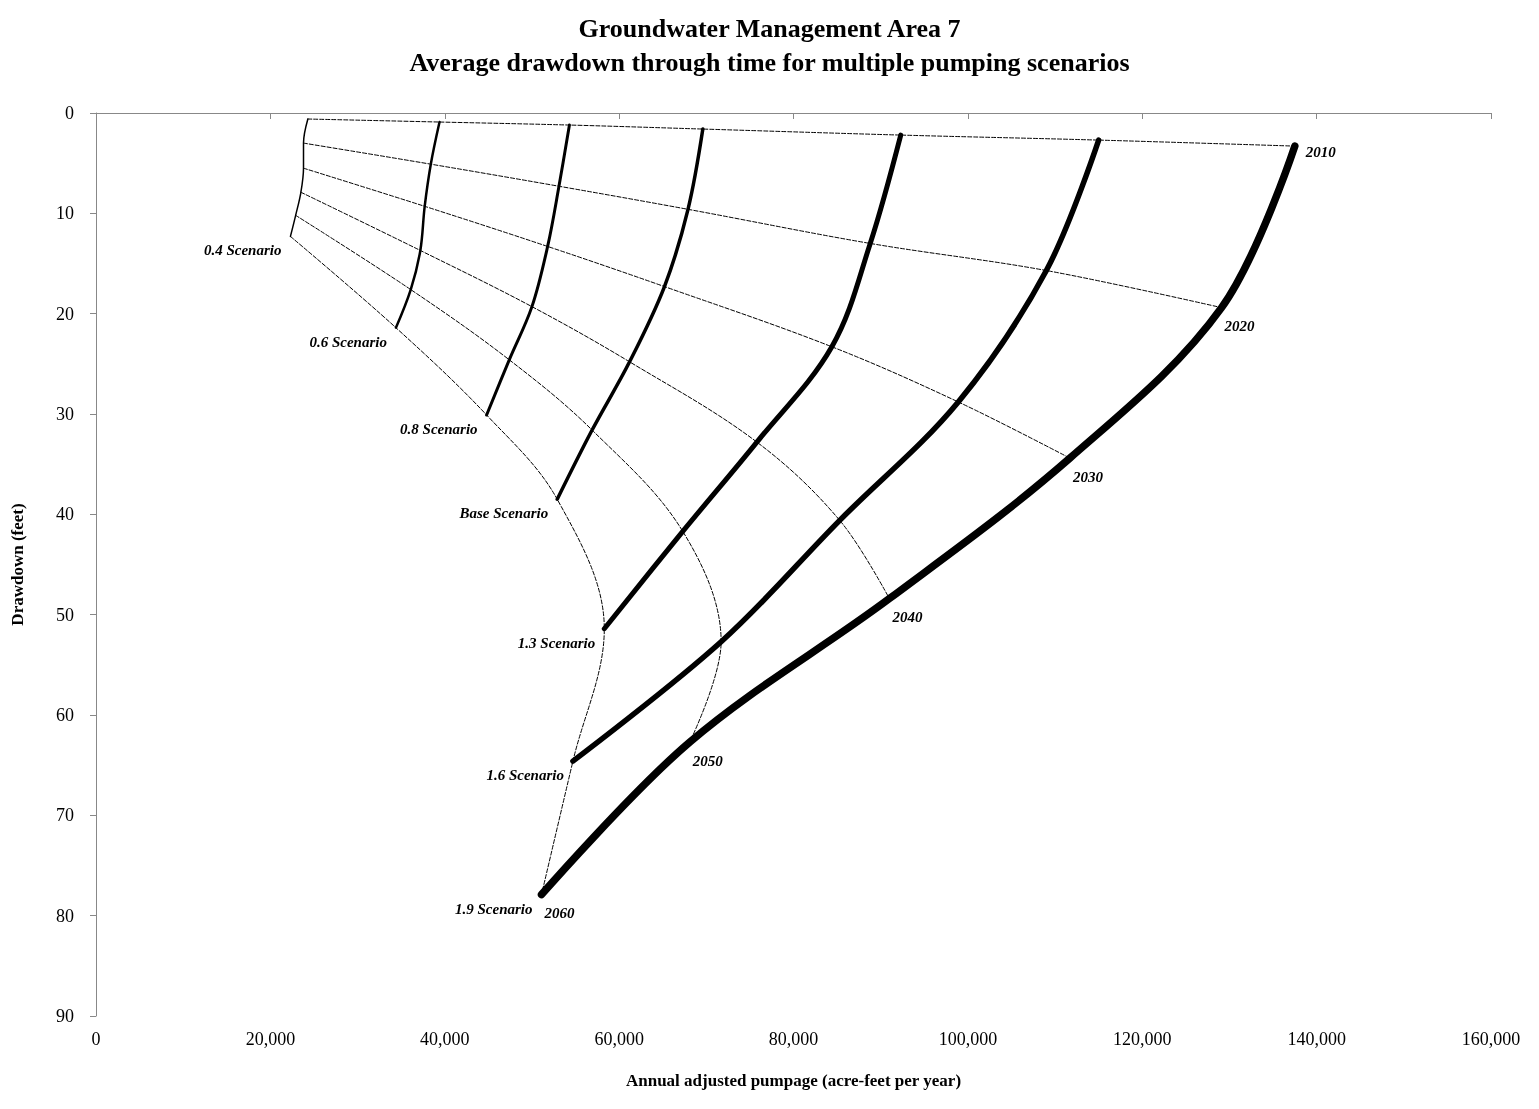  Describe the element at coordinates (439, 429) in the screenshot. I see `series-label: 0.8 Scenario` at that location.